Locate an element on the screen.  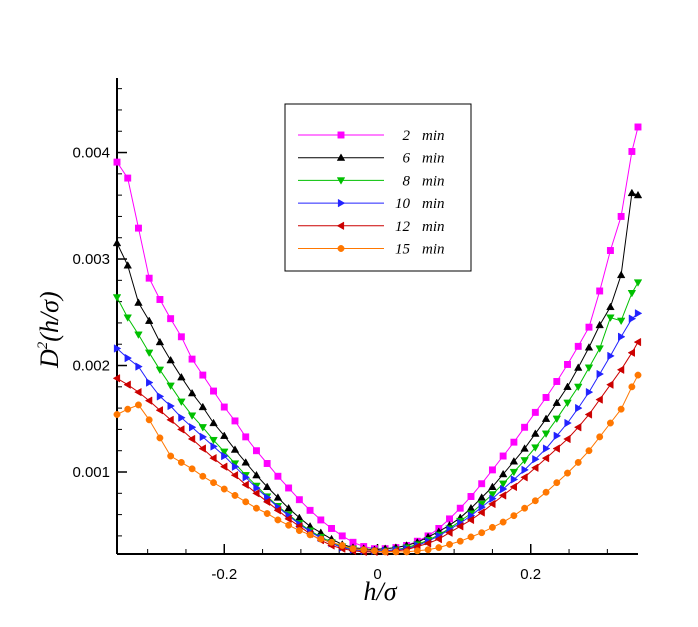
legend-label-value: 10 is located at coordinates (403, 204).